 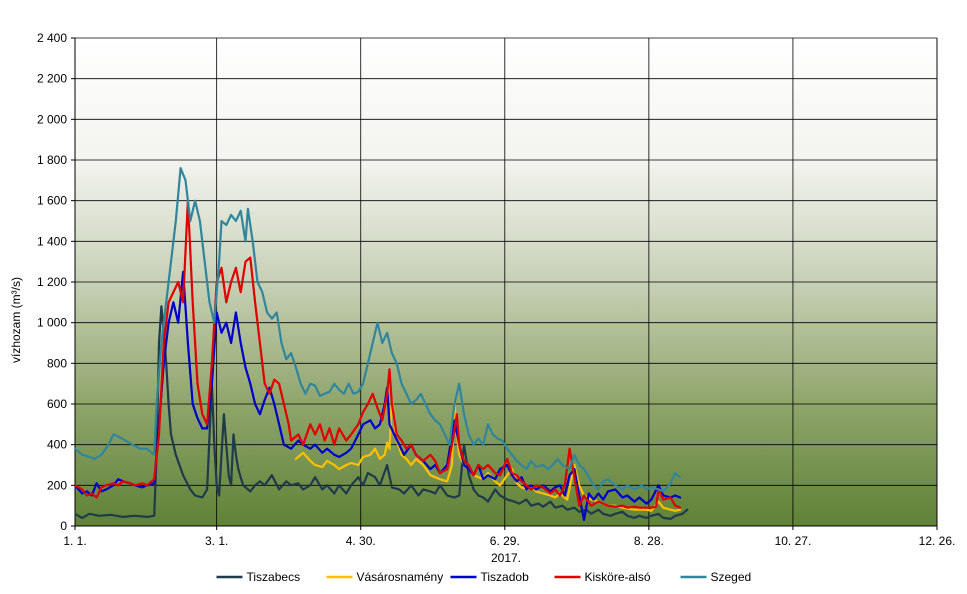 I want to click on x-tick-label: 6. 29., so click(x=505, y=541).